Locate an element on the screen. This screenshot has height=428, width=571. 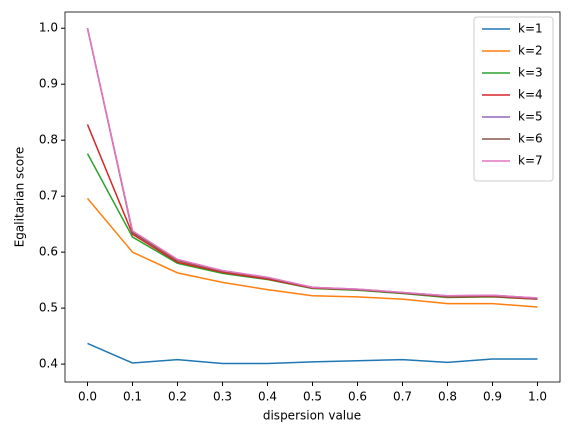
x-tick-label: 1.0 is located at coordinates (537, 397).